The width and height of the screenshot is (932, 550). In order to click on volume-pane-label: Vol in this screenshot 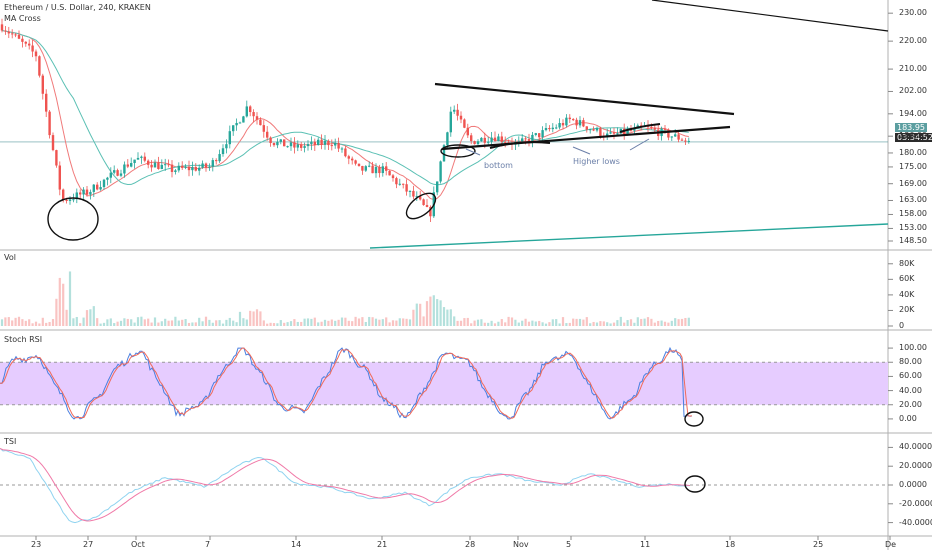, I will do `click(10, 257)`.